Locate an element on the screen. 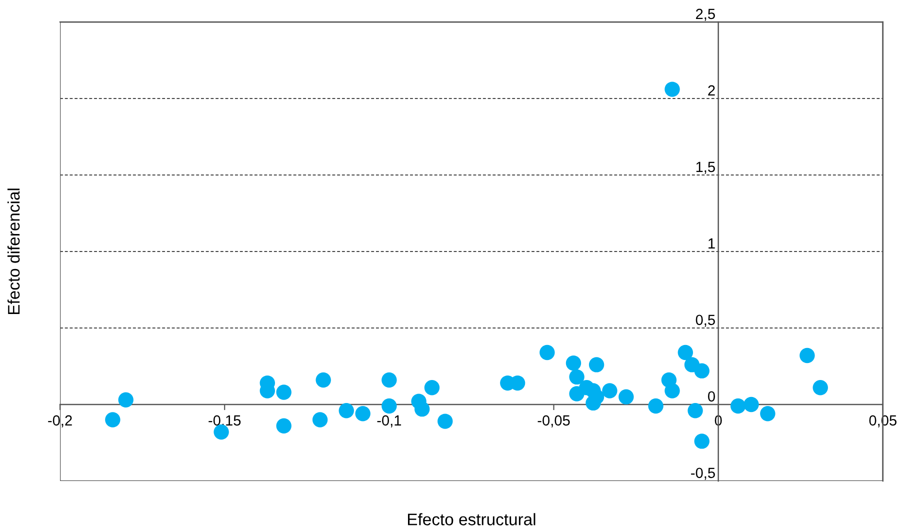 The image size is (900, 526). y-axis-title: Efecto diferencial is located at coordinates (13, 251).